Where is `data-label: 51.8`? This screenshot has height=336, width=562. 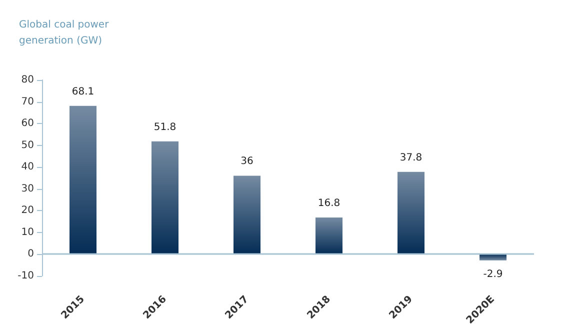 data-label: 51.8 is located at coordinates (165, 127).